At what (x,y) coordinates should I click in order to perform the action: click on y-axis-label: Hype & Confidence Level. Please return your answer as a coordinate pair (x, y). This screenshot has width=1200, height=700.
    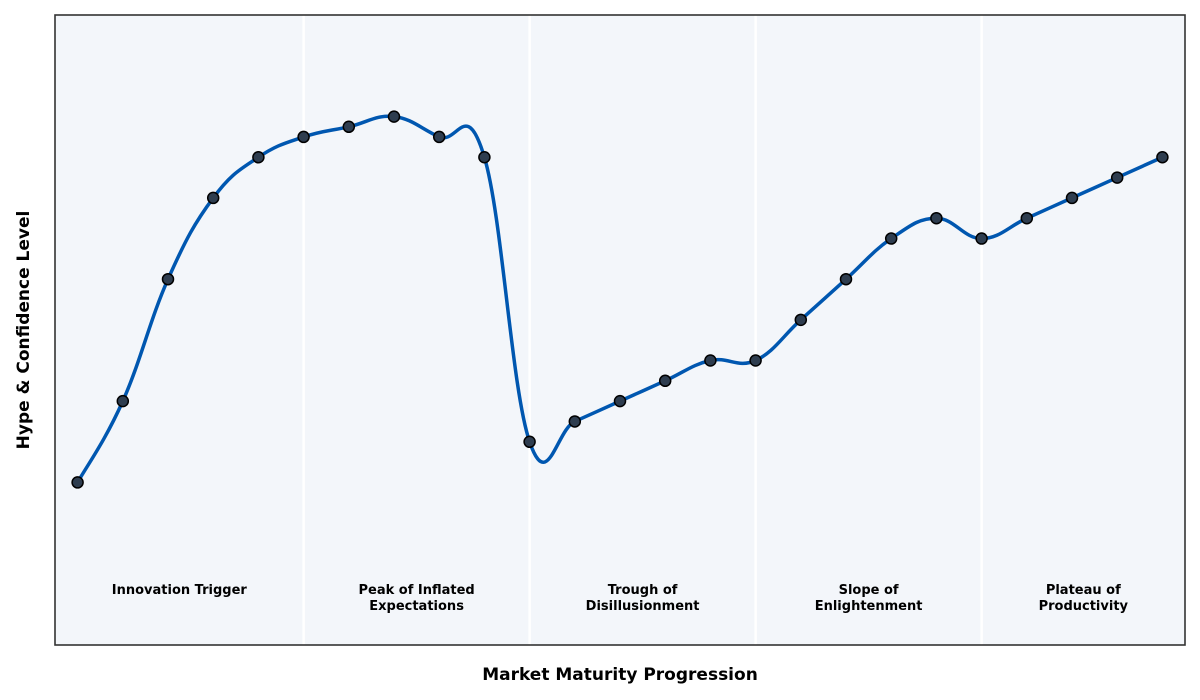
    Looking at the image, I should click on (24, 330).